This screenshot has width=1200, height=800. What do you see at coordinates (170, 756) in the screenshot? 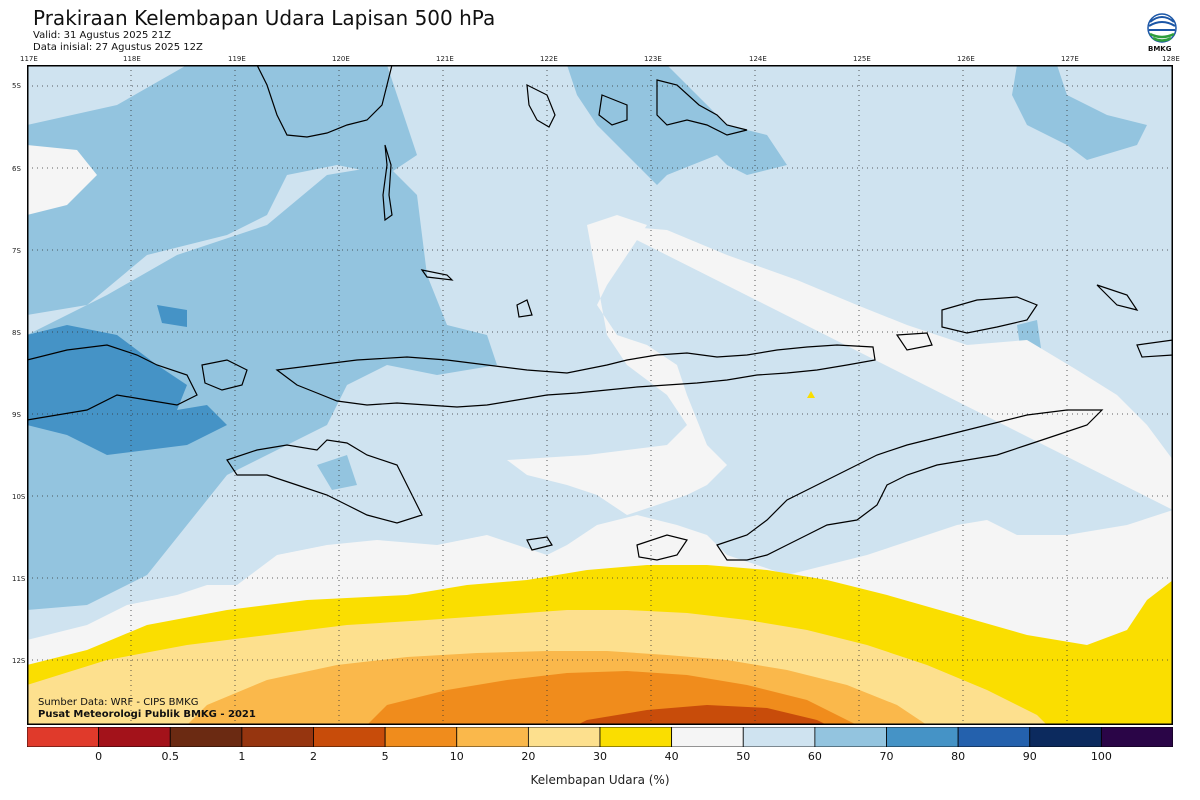
I see `colorbar-tick-label: 0.5` at bounding box center [170, 756].